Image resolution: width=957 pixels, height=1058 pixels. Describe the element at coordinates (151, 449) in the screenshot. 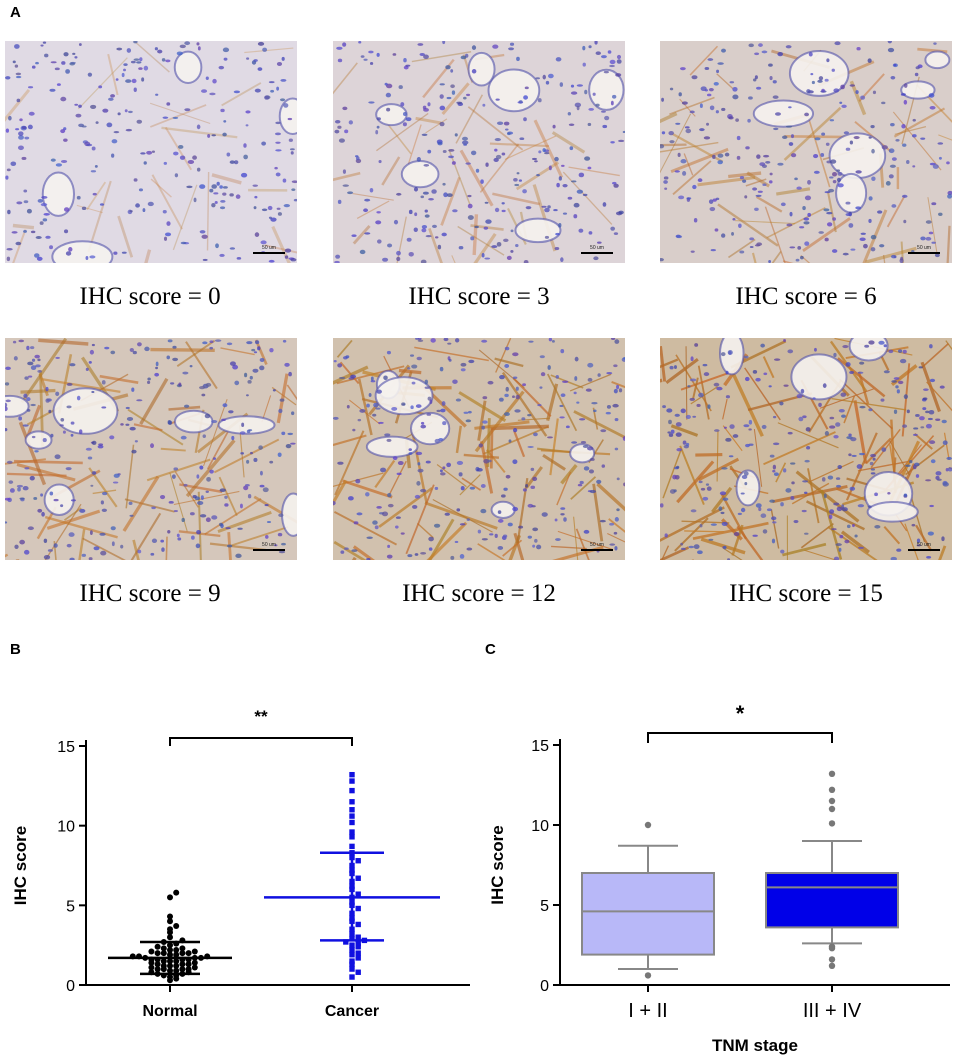

I see `tissue-background` at that location.